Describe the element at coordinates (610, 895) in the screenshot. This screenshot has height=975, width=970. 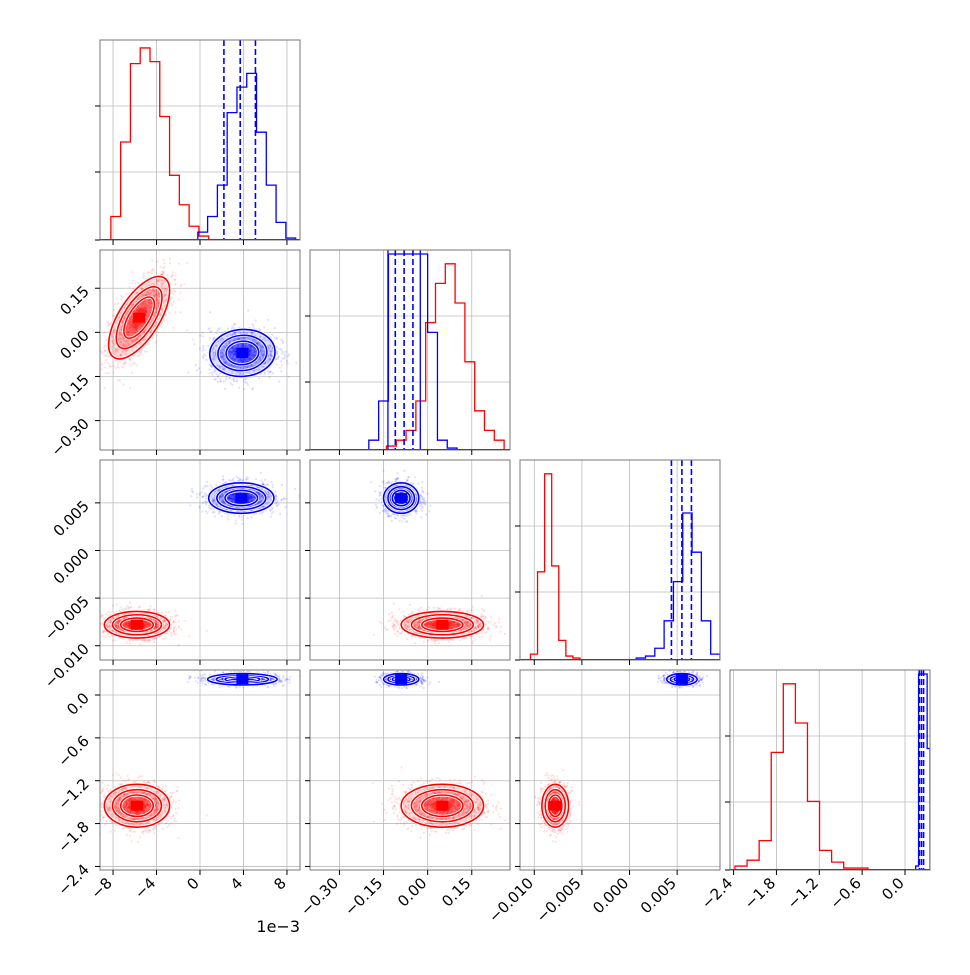
I see `x-tick-label: 0.000` at that location.